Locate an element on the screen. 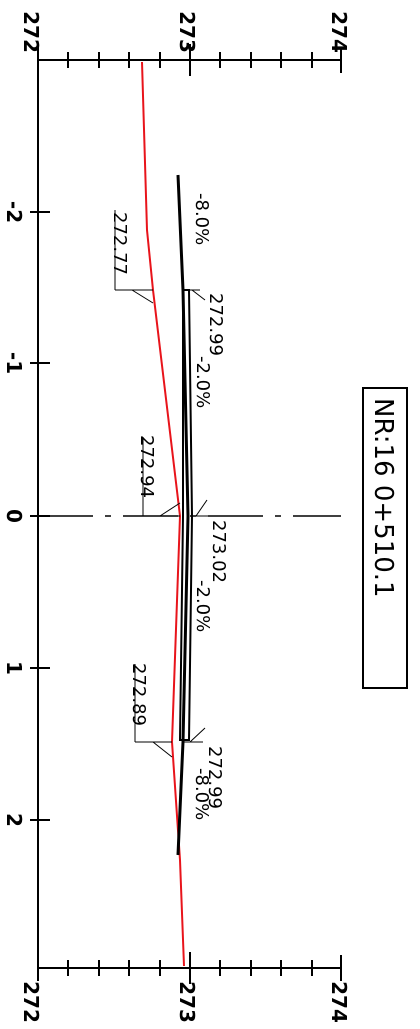 This screenshot has height=1029, width=420. slope-right-outer: -8.0% is located at coordinates (201, 794).